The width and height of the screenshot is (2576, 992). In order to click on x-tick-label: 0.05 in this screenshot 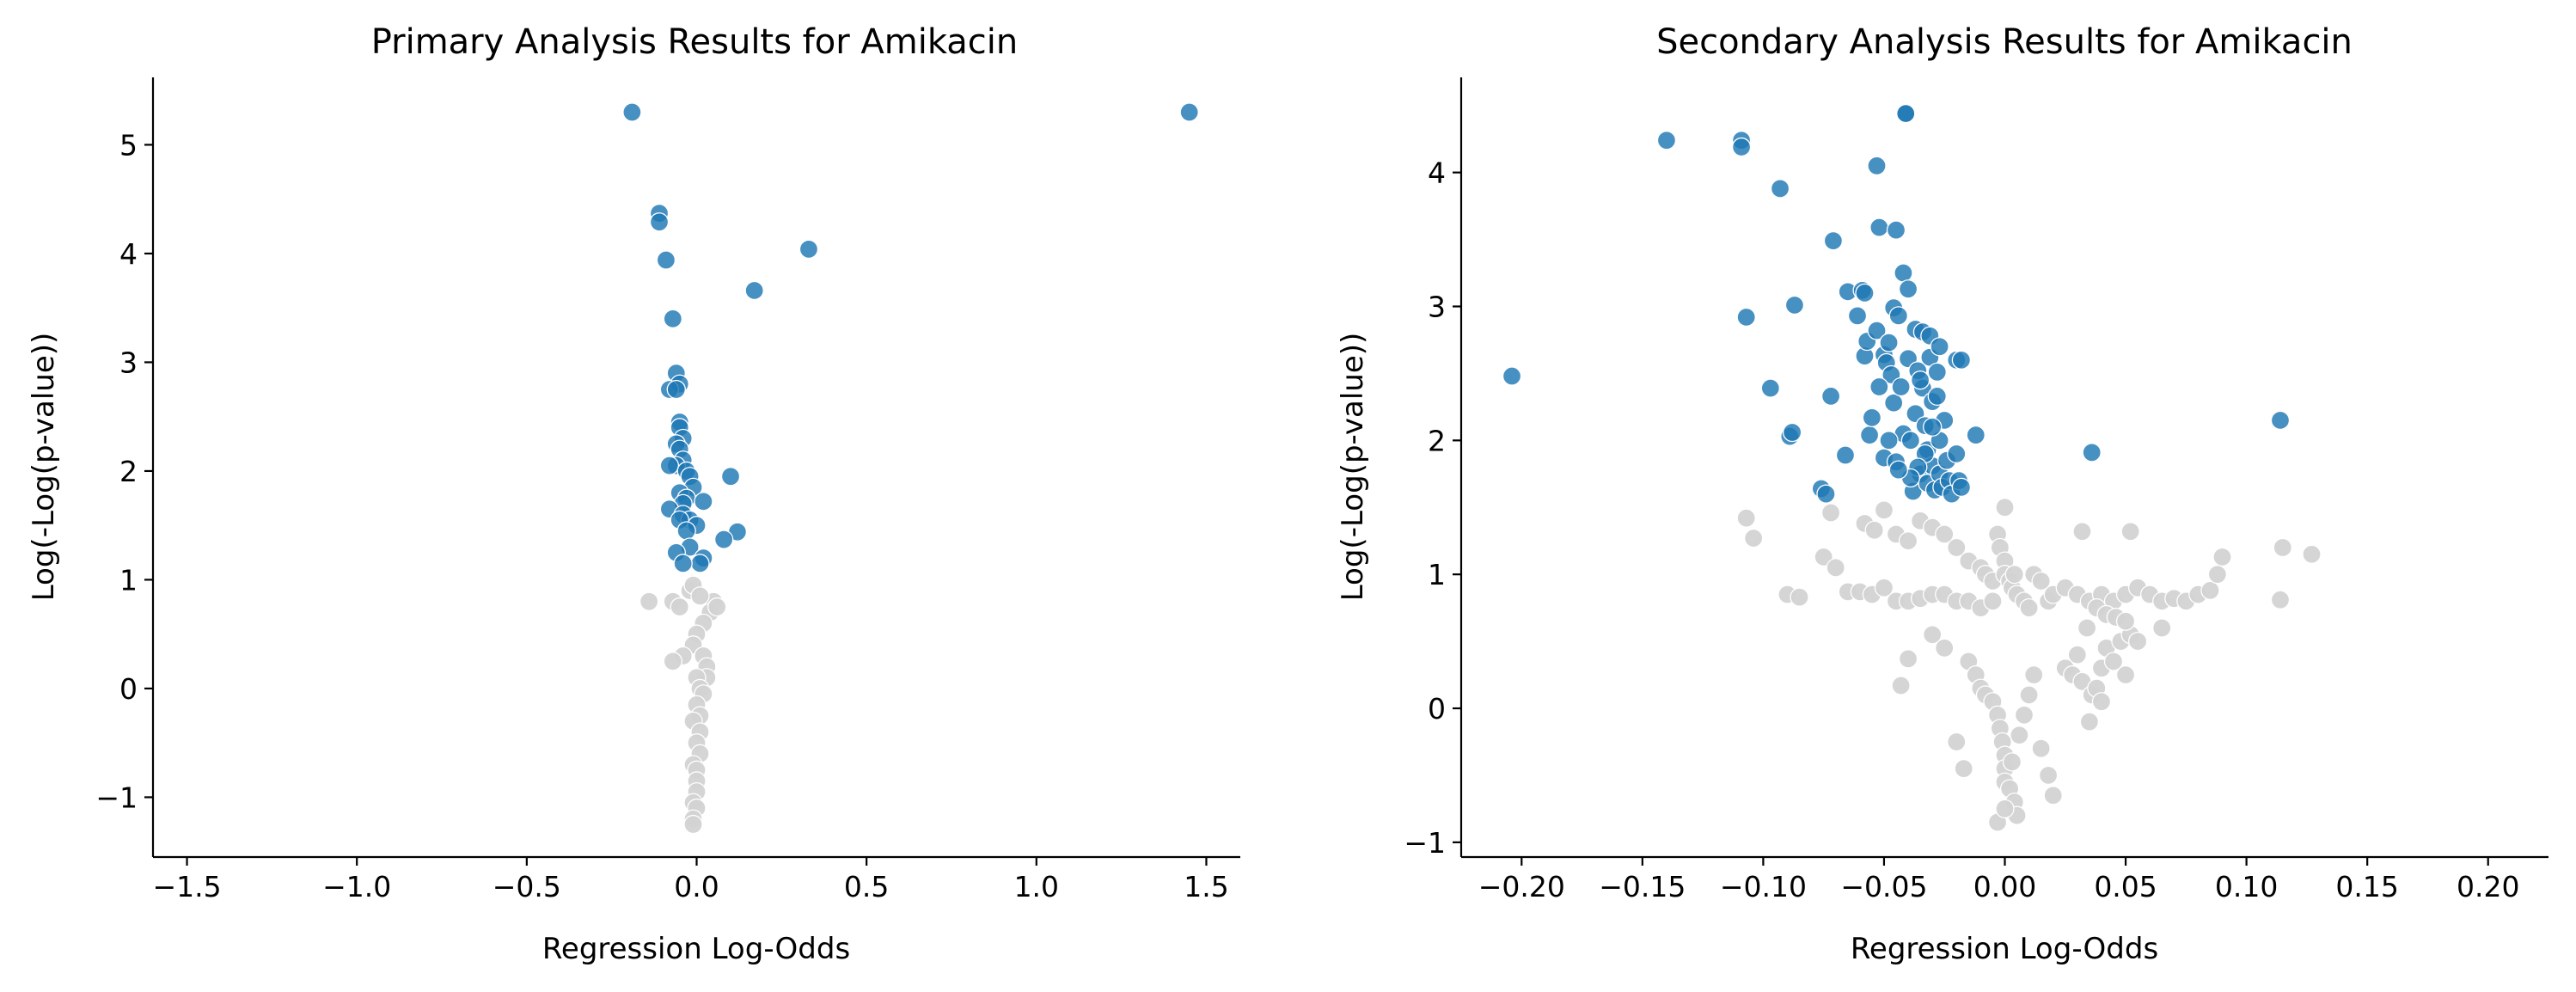, I will do `click(2125, 886)`.